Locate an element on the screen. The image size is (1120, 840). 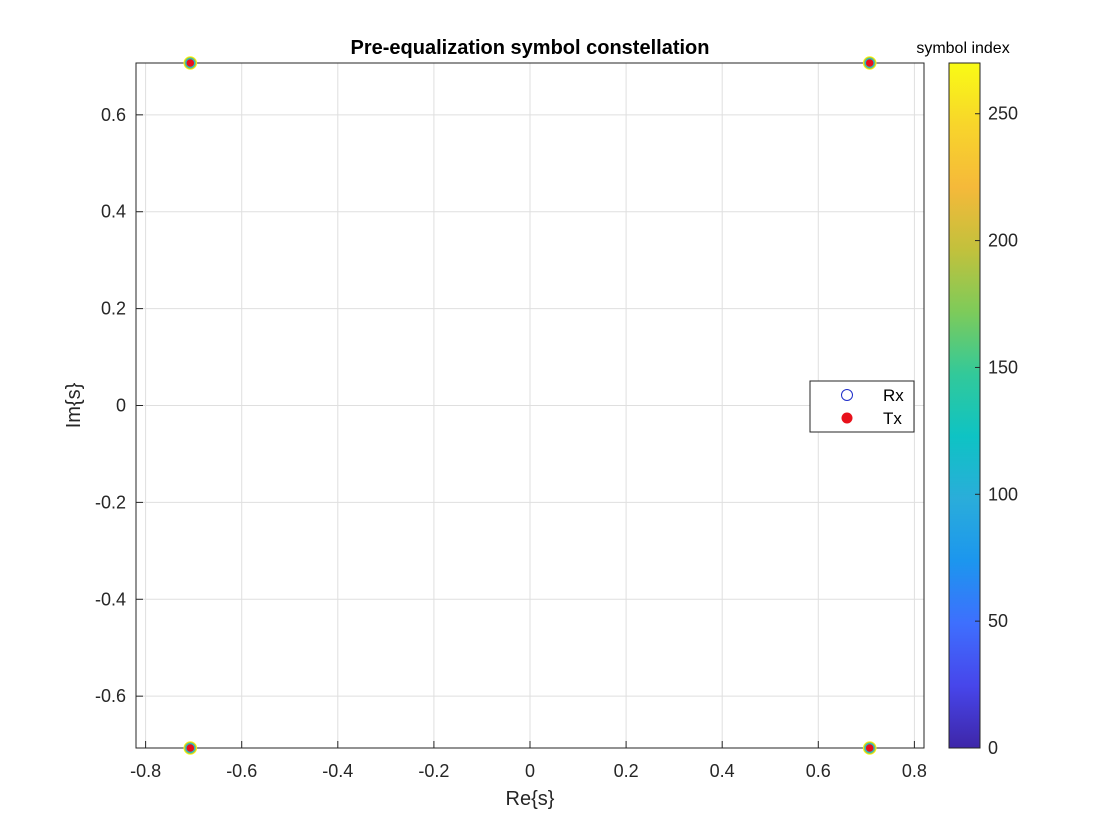
colorbar-tick-label: 250 is located at coordinates (1003, 114).